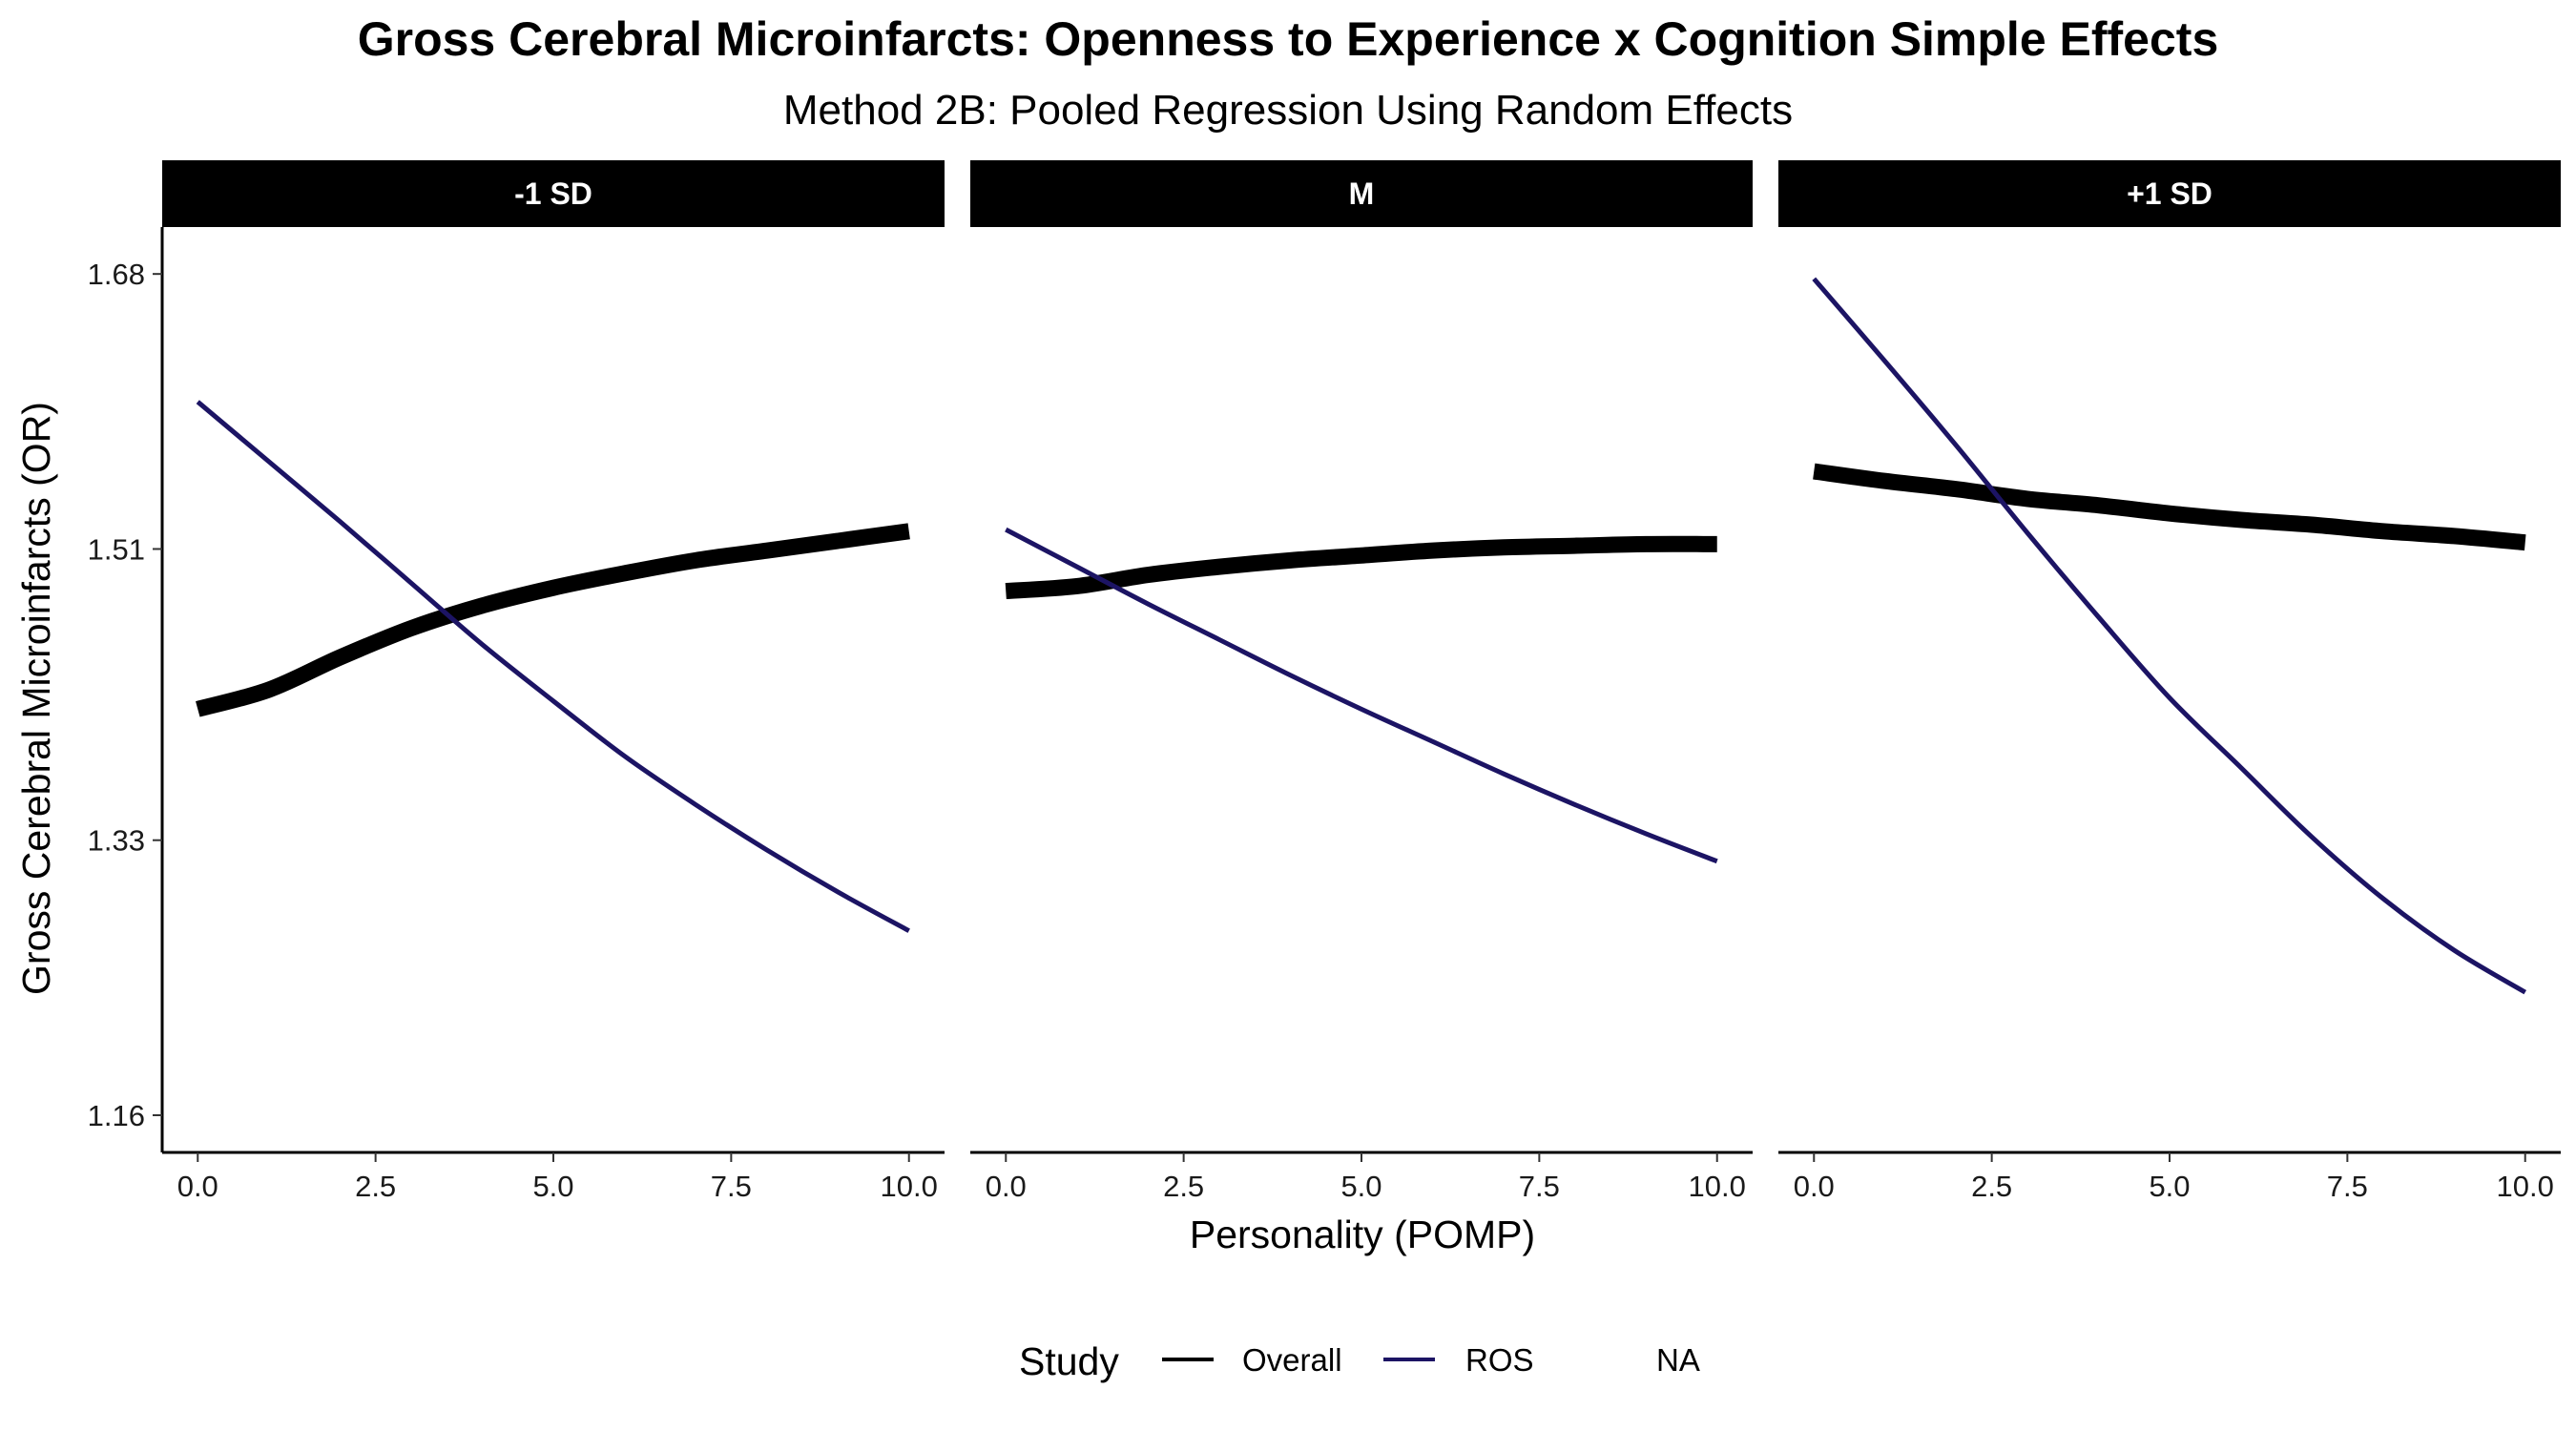 Image resolution: width=2576 pixels, height=1431 pixels. Describe the element at coordinates (116, 549) in the screenshot. I see `y-tick-label: 1.51` at that location.